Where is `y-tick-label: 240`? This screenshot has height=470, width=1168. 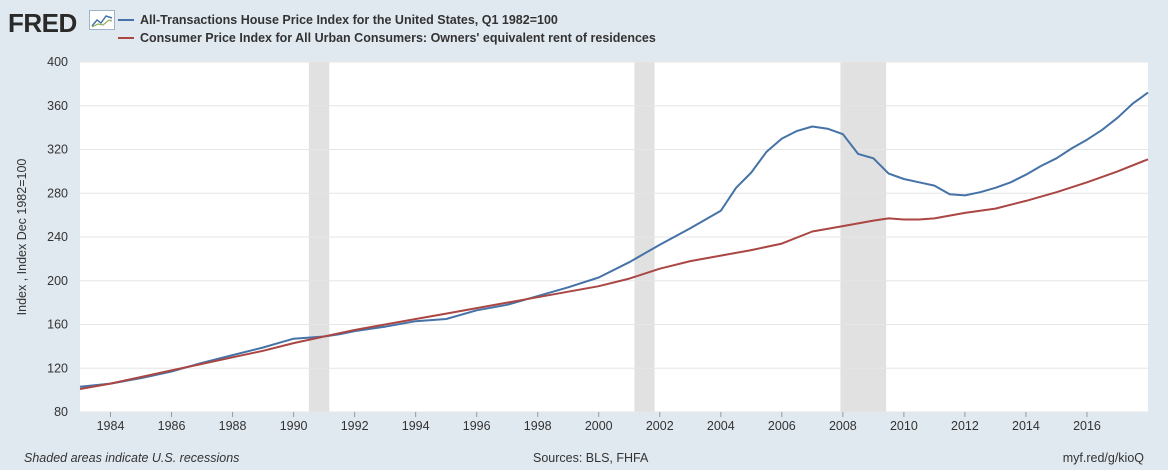 y-tick-label: 240 is located at coordinates (57, 237).